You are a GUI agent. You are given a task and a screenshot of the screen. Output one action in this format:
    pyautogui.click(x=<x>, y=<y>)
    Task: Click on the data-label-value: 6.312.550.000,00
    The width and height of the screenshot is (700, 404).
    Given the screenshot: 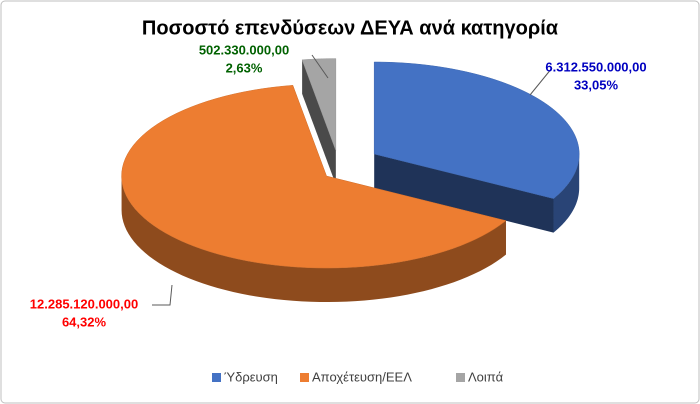 What is the action you would take?
    pyautogui.click(x=595, y=66)
    